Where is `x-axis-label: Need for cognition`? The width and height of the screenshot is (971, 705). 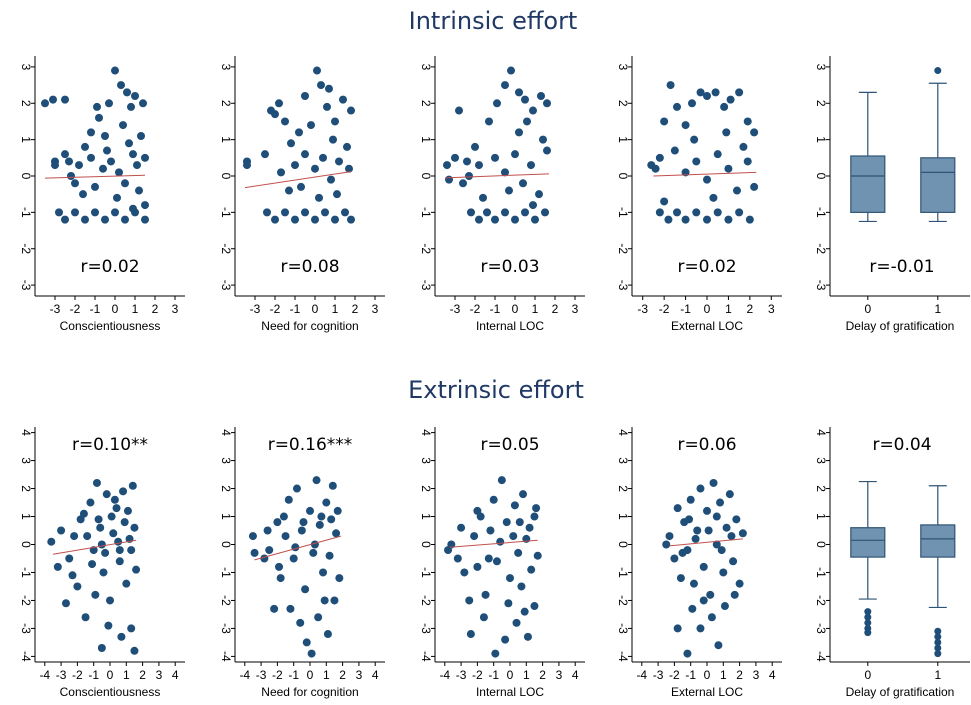 x-axis-label: Need for cognition is located at coordinates (309, 326).